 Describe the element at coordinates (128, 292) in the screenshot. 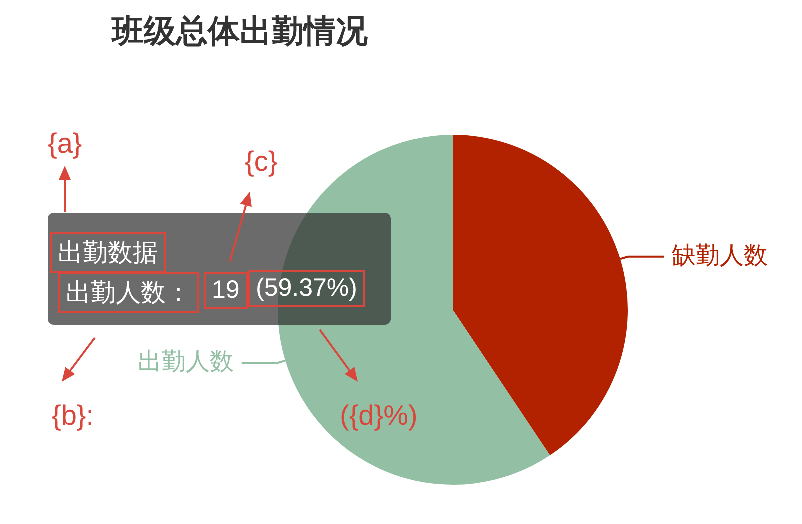

I see `text: 出勤人数：` at that location.